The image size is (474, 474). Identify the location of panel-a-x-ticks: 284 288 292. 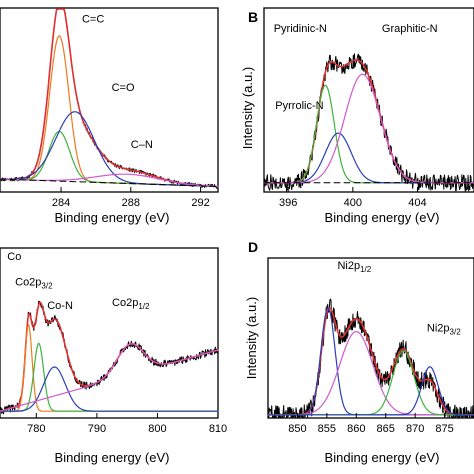
(131, 198).